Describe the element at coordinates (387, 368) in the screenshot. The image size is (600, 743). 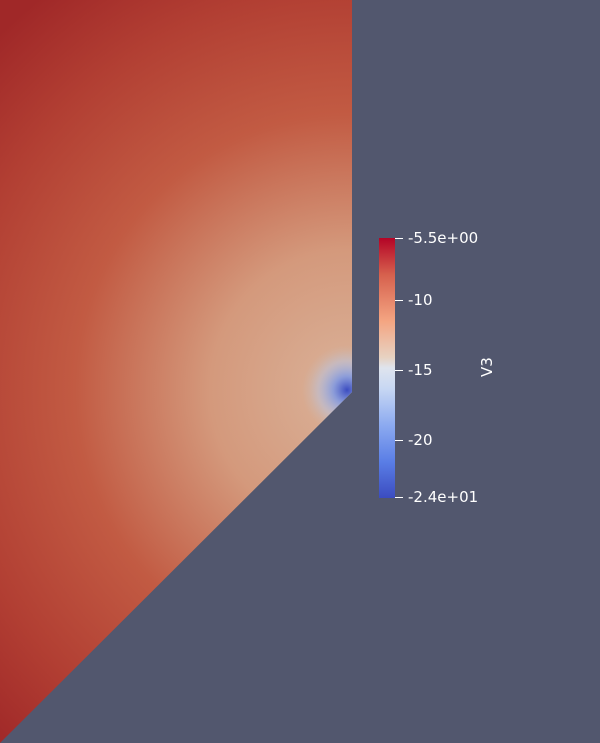
I see `colorbar-gradient` at that location.